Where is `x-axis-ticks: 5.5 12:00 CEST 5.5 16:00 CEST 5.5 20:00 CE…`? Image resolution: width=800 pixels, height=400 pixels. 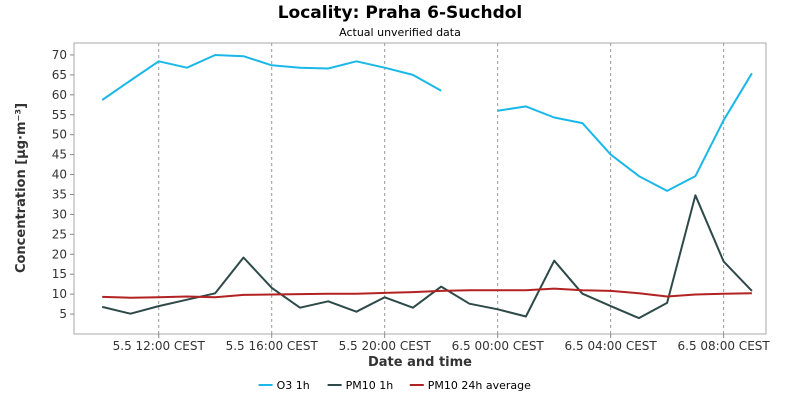
x-axis-ticks: 5.5 12:00 CEST 5.5 16:00 CEST 5.5 20:00 CE… is located at coordinates (442, 343).